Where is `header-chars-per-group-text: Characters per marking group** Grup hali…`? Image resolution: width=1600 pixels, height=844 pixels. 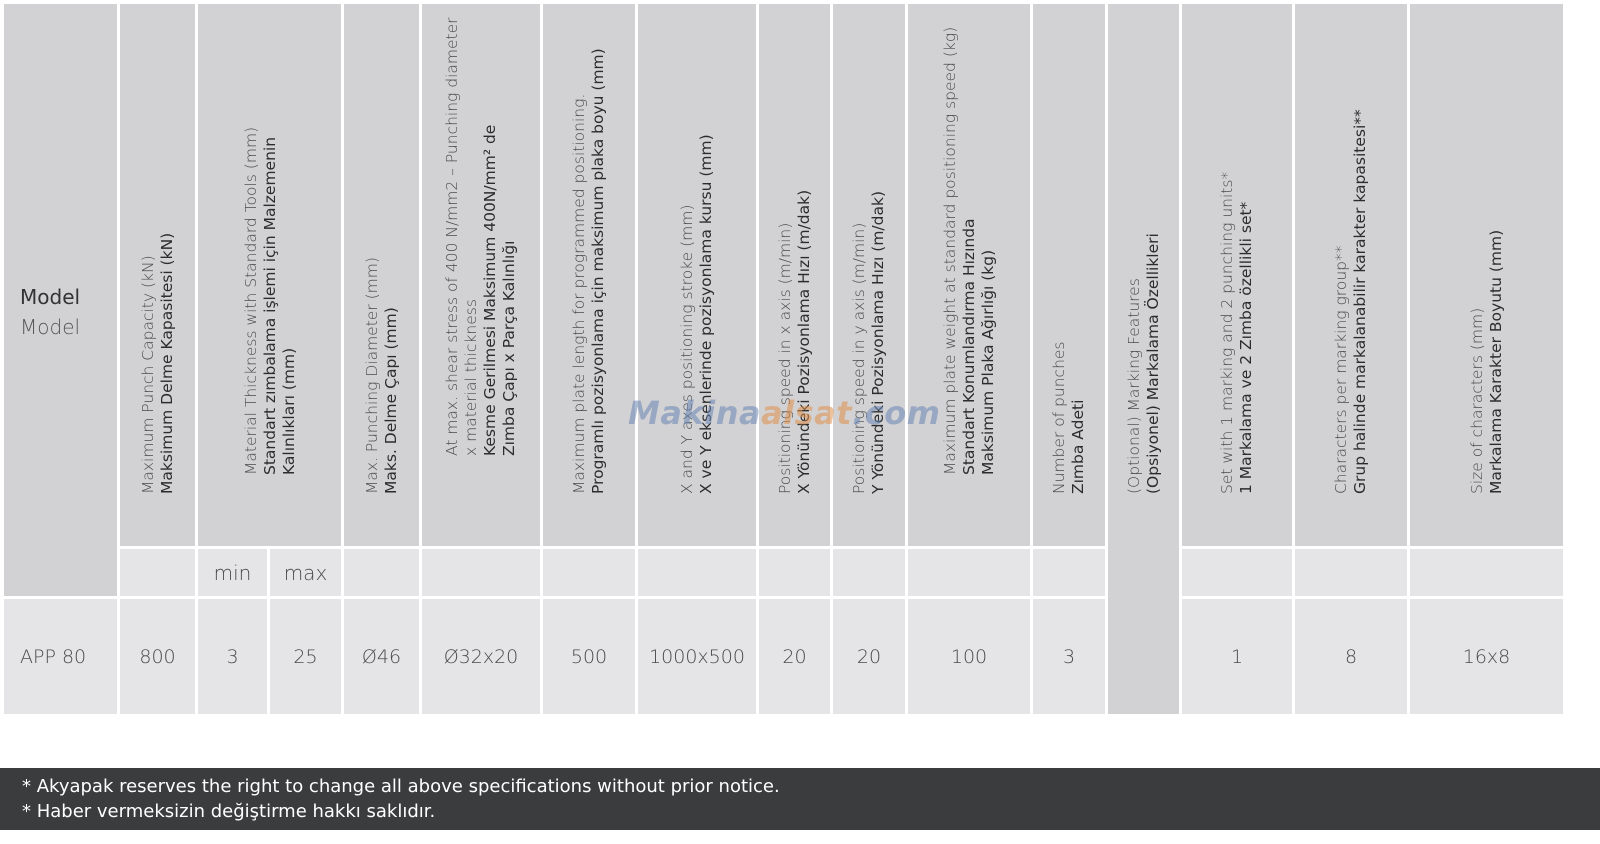
header-chars-per-group-text: Characters per marking group** Grup hali… is located at coordinates (1350, 301).